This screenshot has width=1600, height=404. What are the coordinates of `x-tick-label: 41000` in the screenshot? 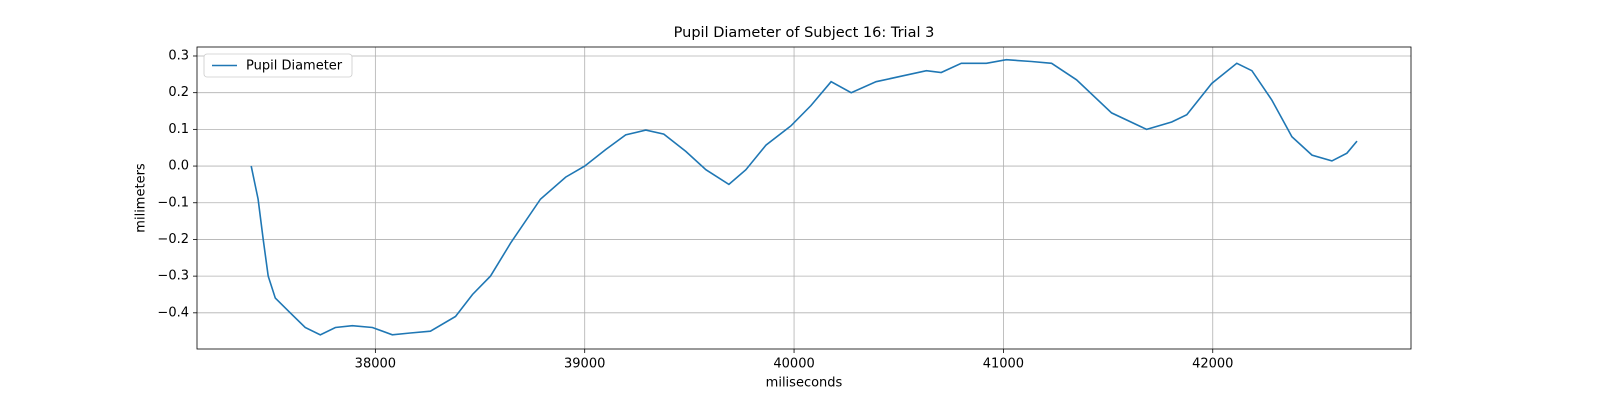 It's located at (1003, 364).